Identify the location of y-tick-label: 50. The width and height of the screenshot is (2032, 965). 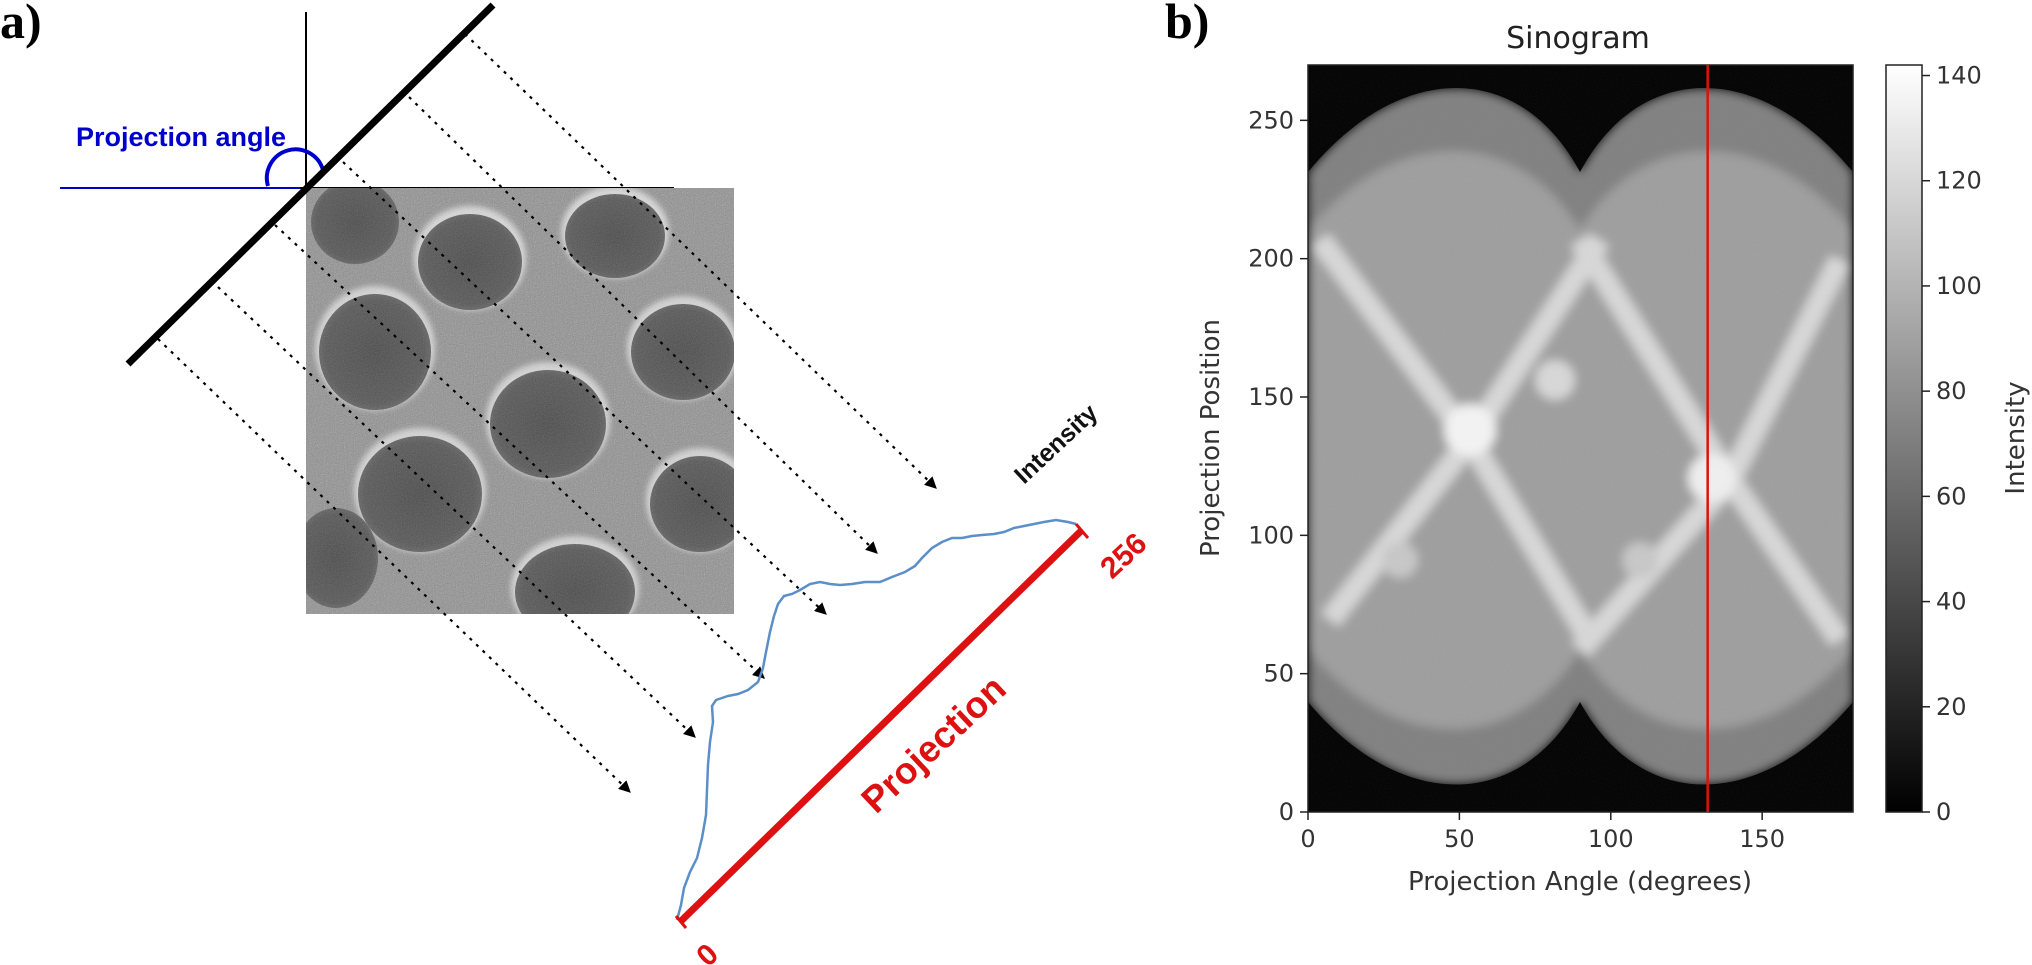
(1278, 674).